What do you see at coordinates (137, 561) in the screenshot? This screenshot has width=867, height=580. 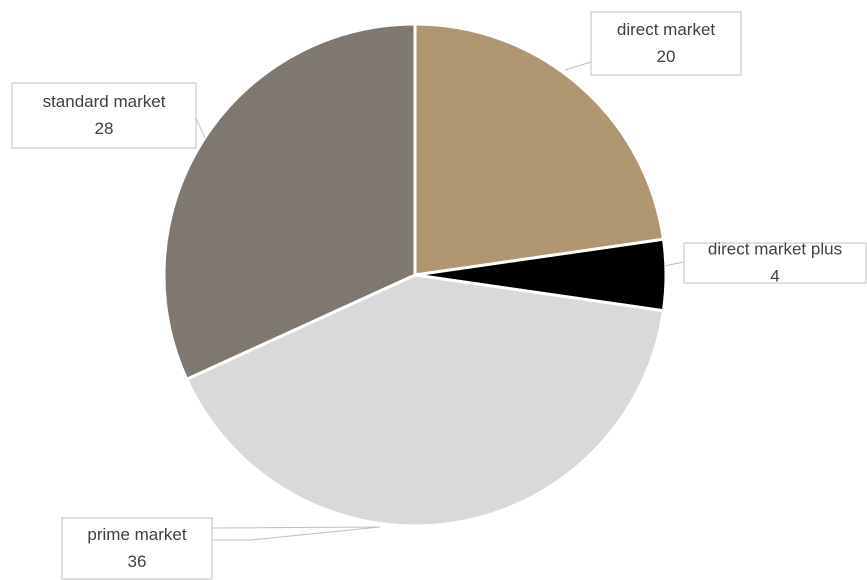 I see `data-label-value: 36` at bounding box center [137, 561].